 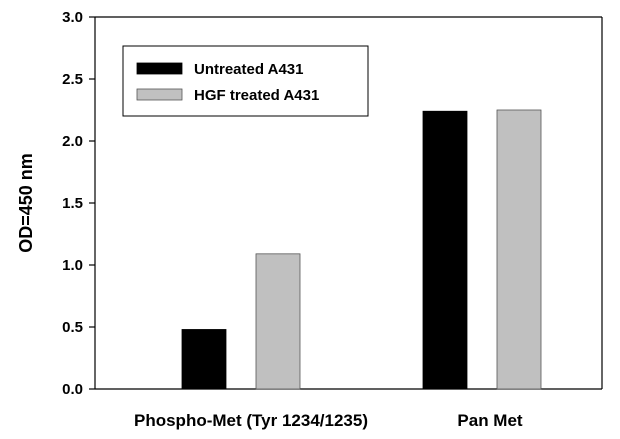 What do you see at coordinates (159, 68) in the screenshot?
I see `legend-swatch-untreated` at bounding box center [159, 68].